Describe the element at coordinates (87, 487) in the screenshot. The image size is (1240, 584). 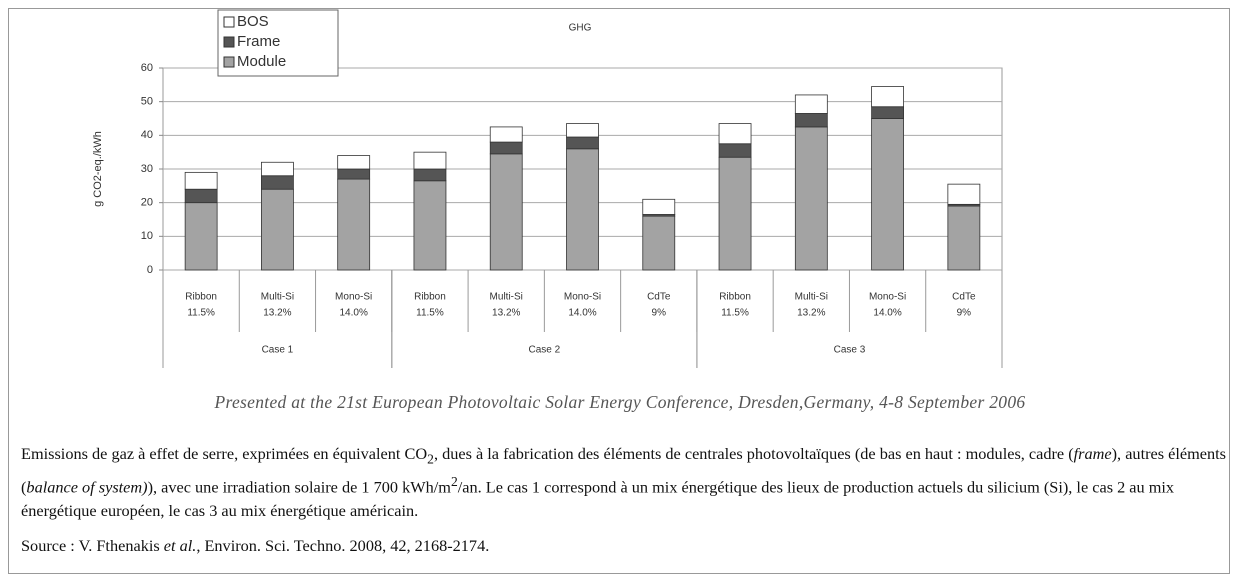
I see `text-segment: balance of system)` at that location.